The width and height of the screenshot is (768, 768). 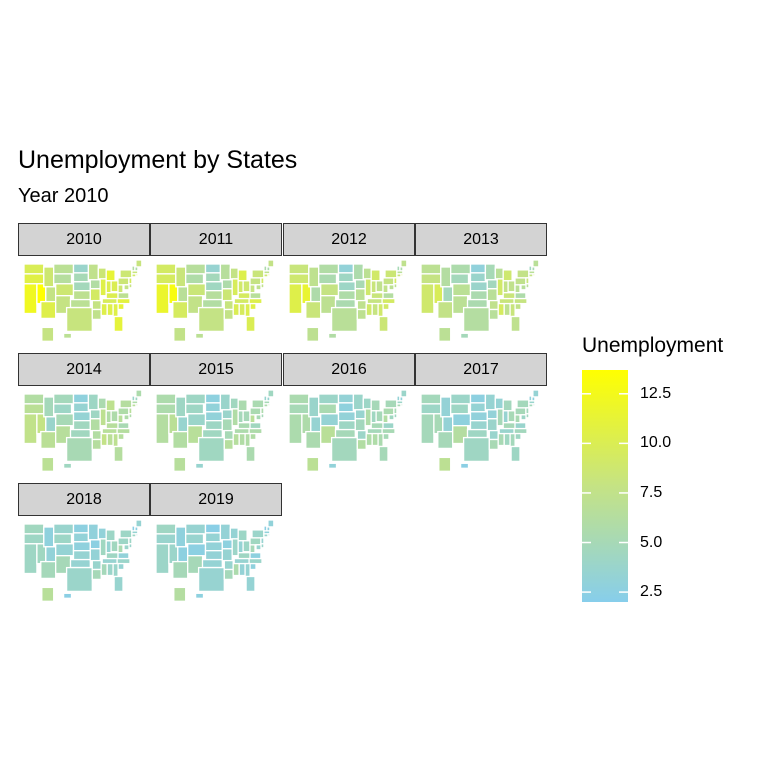 I want to click on facet-panel-2013: 2013, so click(x=481, y=287).